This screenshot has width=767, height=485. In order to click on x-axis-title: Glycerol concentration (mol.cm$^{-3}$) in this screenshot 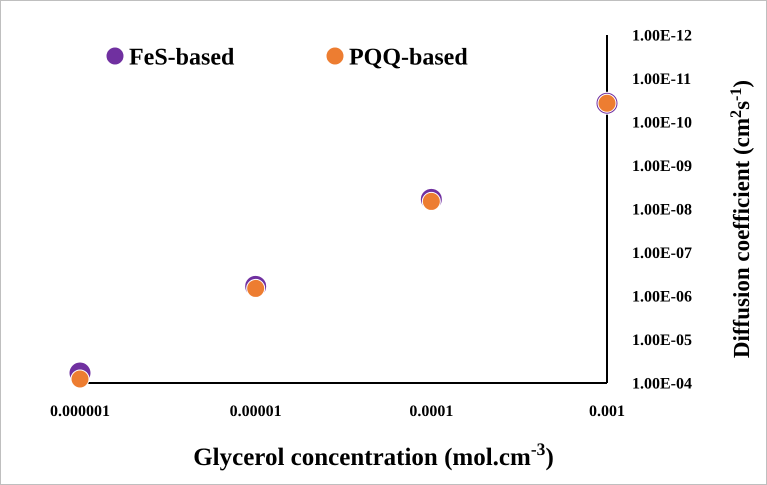, I will do `click(373, 455)`.